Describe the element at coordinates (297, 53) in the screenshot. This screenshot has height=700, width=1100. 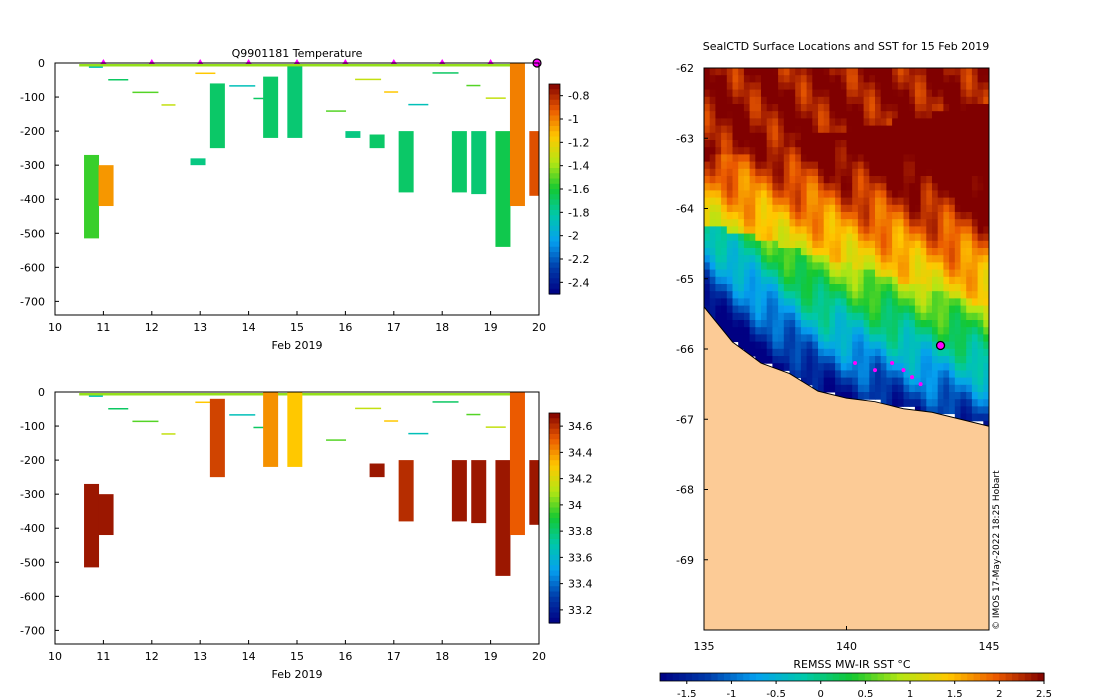
I see `temperature-title: Q9901181 Temperature` at that location.